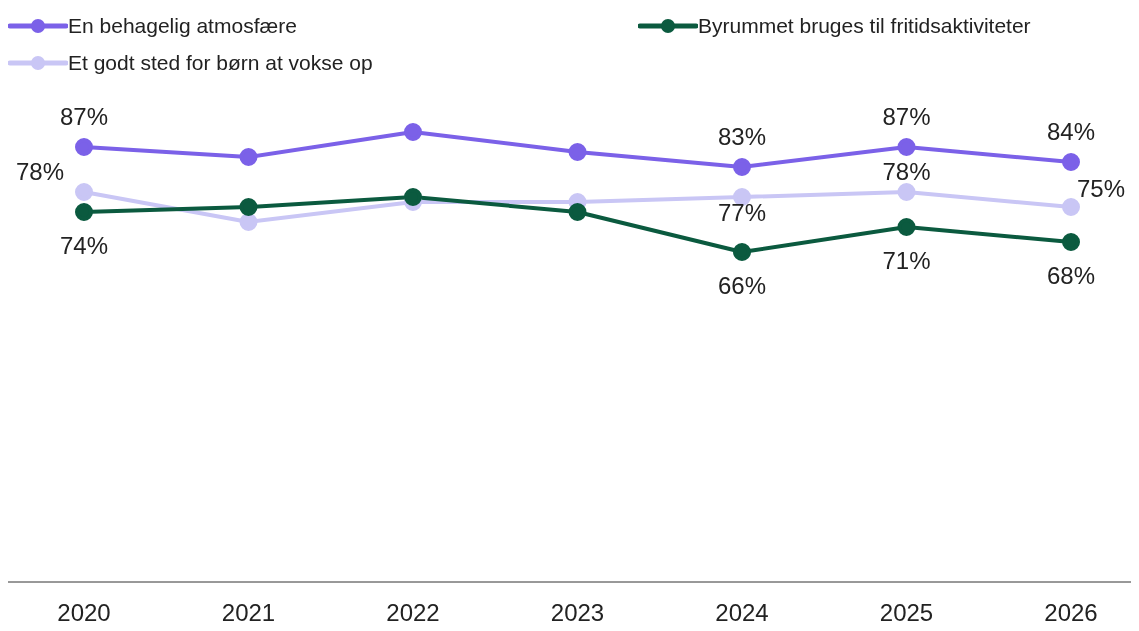  I want to click on x-tick-label: 2020, so click(84, 613).